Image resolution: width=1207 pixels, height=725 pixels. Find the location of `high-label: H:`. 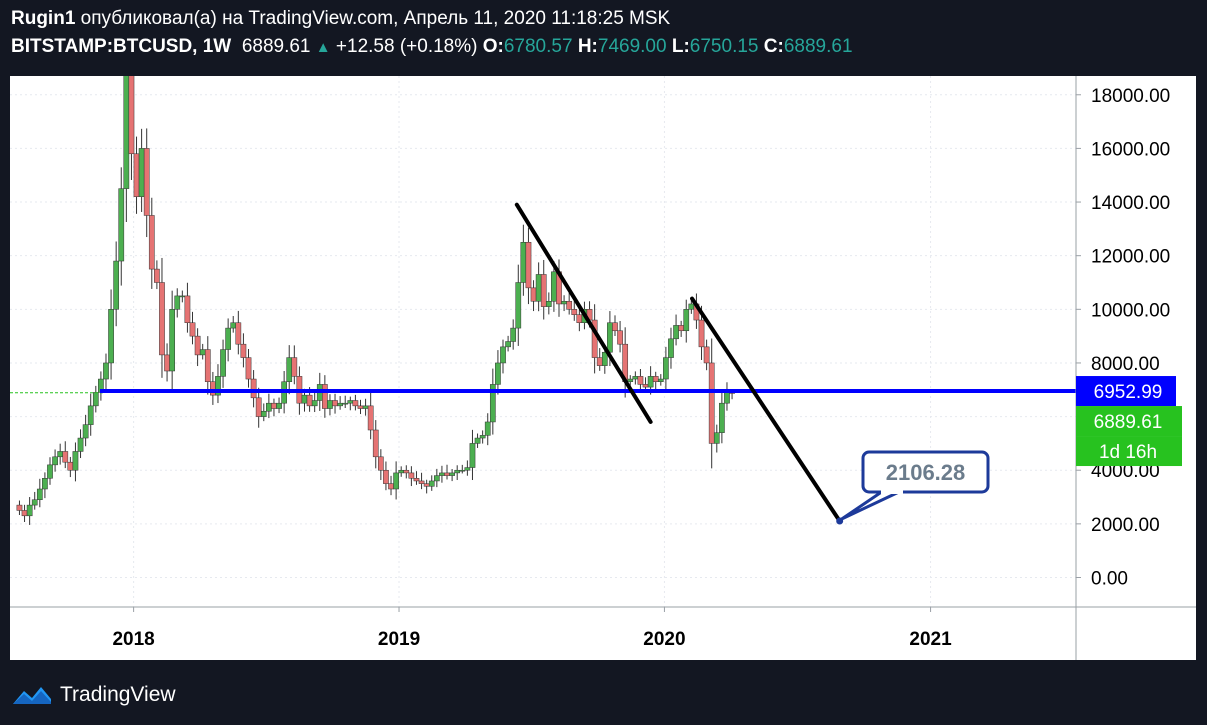

high-label: H: is located at coordinates (587, 46).